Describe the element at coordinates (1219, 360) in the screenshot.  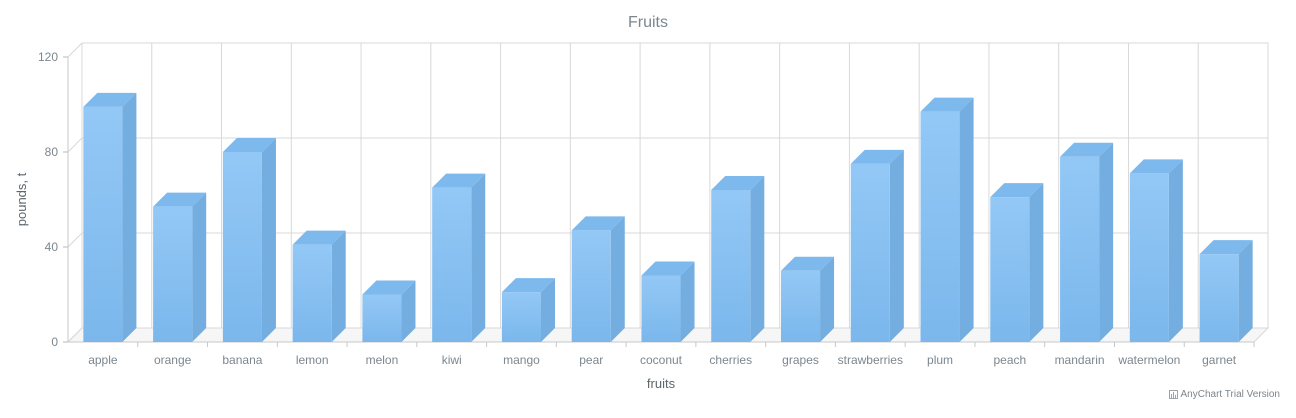
I see `x-tick-label: garnet` at that location.